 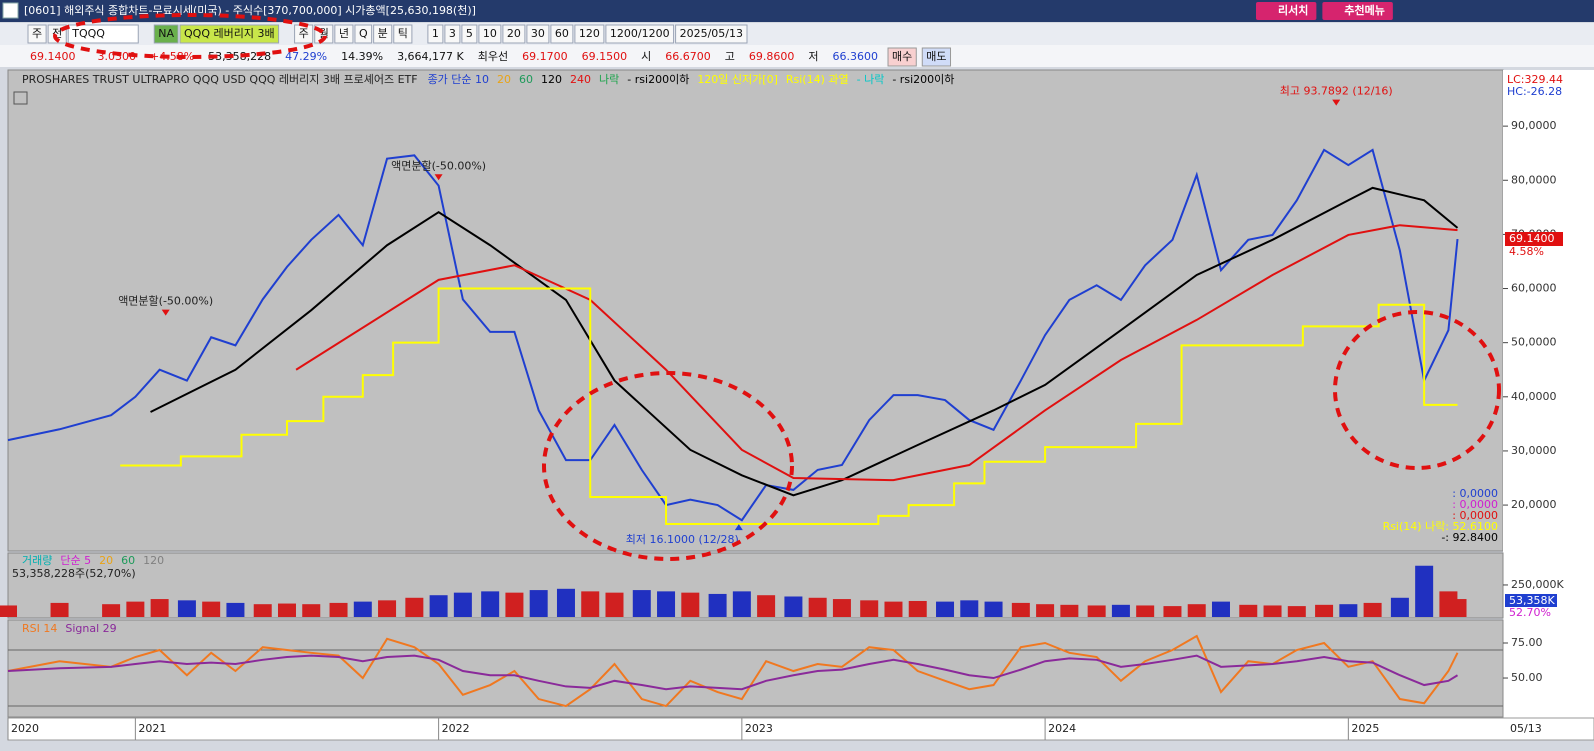 I want to click on annotation: 최저 16.1000 (12/28), so click(x=682, y=539).